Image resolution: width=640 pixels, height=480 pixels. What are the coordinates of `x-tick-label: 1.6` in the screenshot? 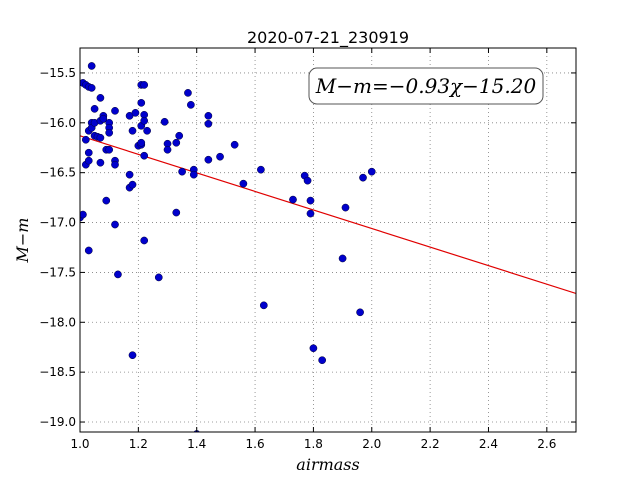 It's located at (255, 444).